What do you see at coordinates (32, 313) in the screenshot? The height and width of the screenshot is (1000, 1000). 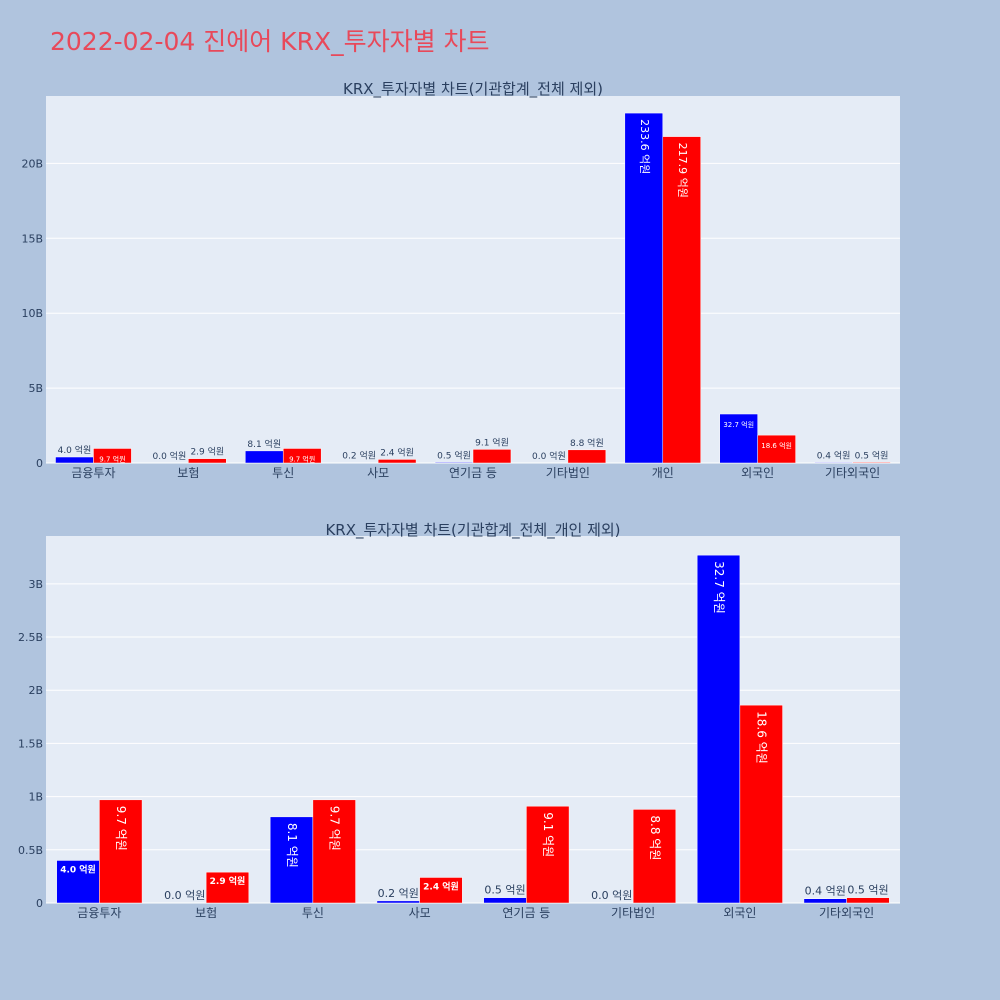 I see `y-tick-label: 10B` at bounding box center [32, 313].